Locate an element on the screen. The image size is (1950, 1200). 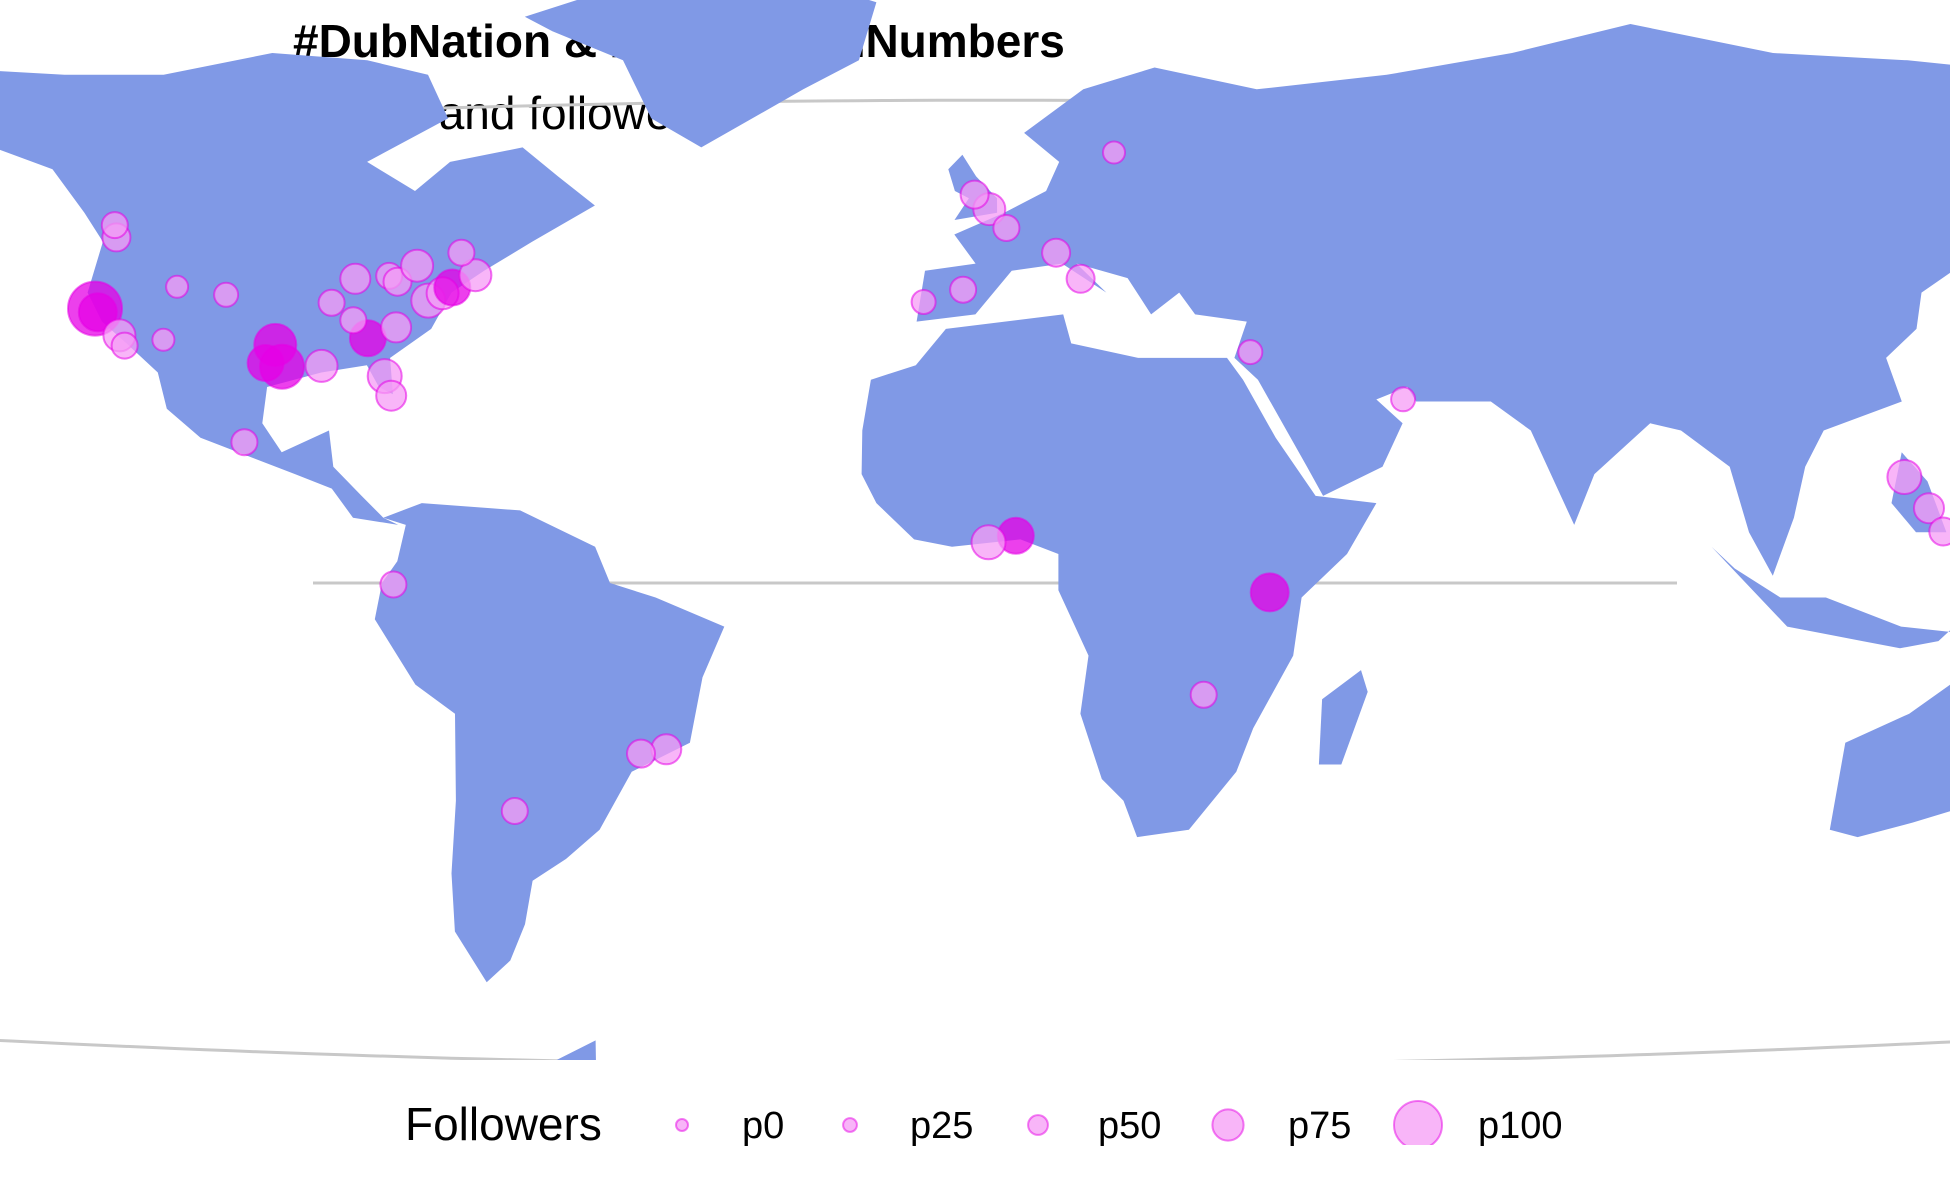
legend-label-p0: p0 is located at coordinates (763, 1126).